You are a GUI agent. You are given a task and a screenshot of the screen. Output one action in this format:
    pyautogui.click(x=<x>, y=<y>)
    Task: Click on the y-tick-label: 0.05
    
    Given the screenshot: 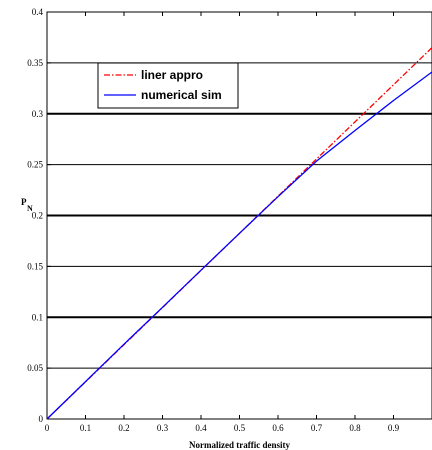 What is the action you would take?
    pyautogui.click(x=35, y=368)
    